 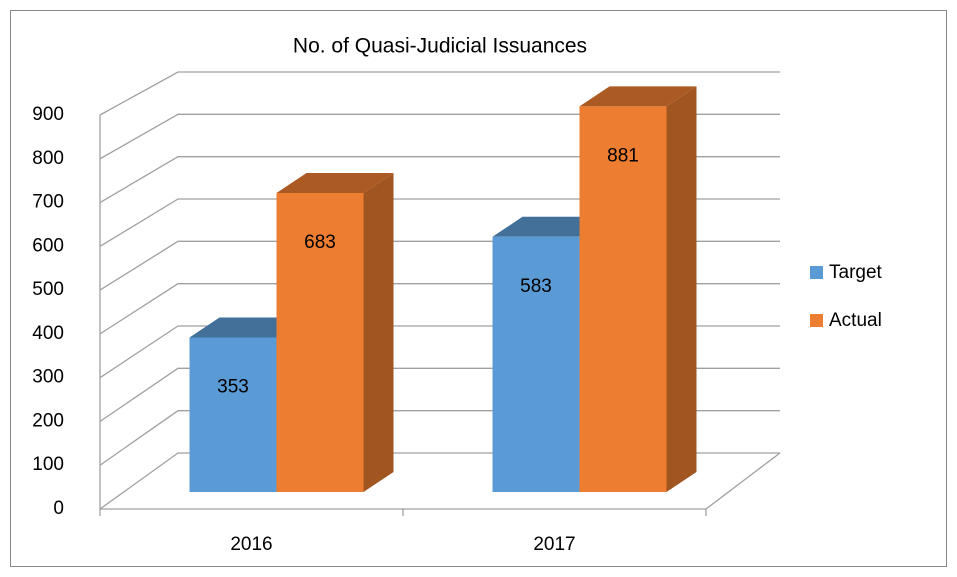 I want to click on y-tick-label: 700, so click(x=48, y=202).